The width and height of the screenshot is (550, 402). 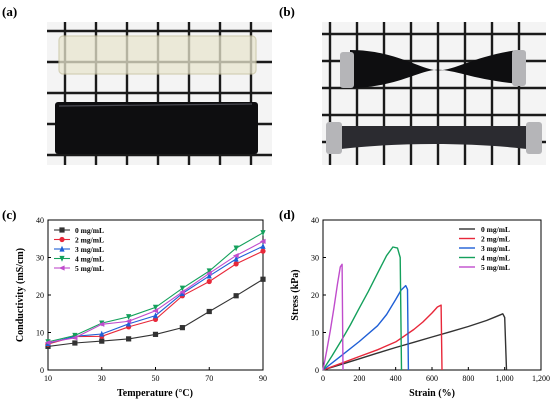 What do you see at coordinates (209, 378) in the screenshot?
I see `x-tick-label: 70` at bounding box center [209, 378].